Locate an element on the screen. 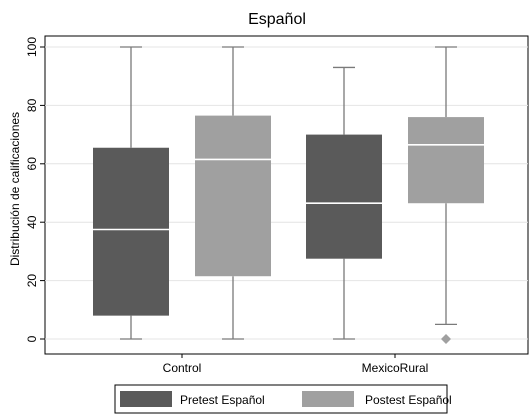  y-axis: 0 20 40 60 80 100 is located at coordinates (35, 189).